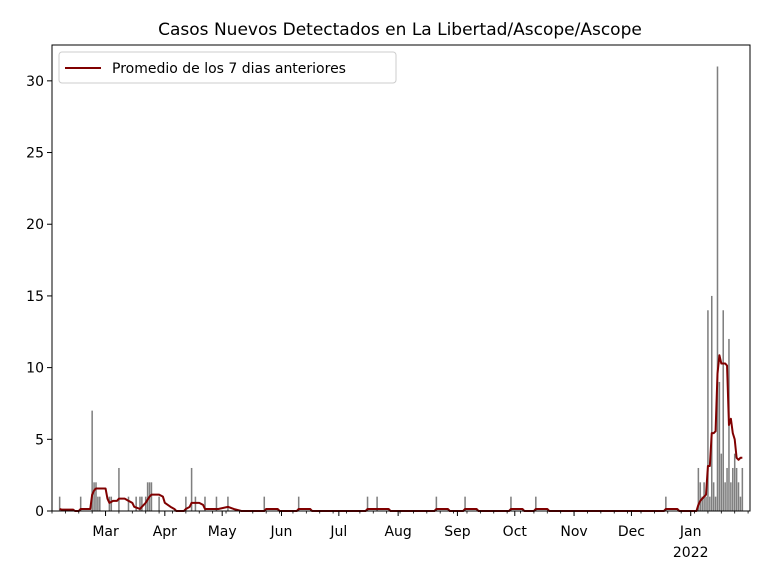  Describe the element at coordinates (39, 440) in the screenshot. I see `y-tick-label: 5` at that location.